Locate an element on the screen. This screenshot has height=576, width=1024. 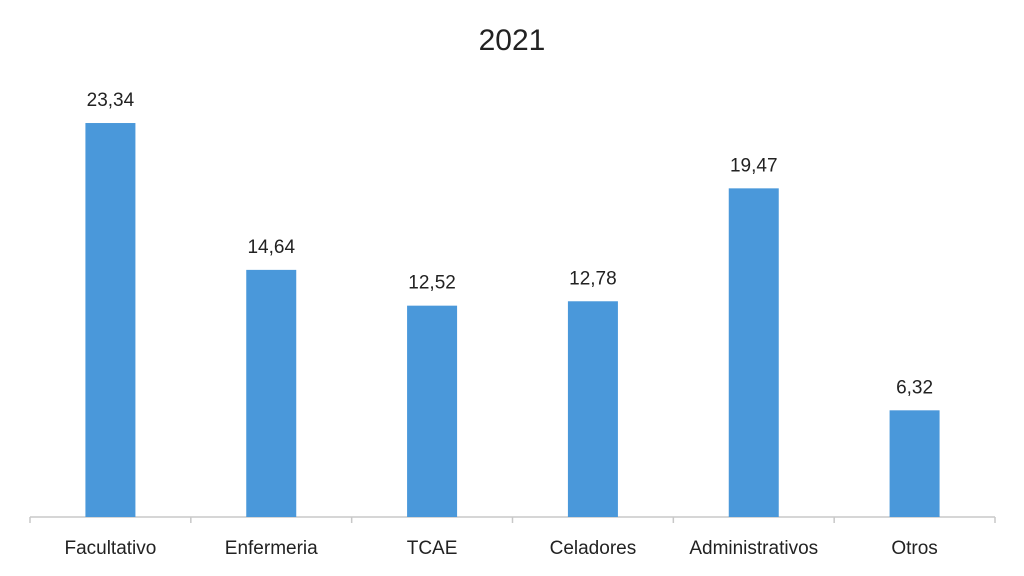
value-label: 6,32 is located at coordinates (914, 387).